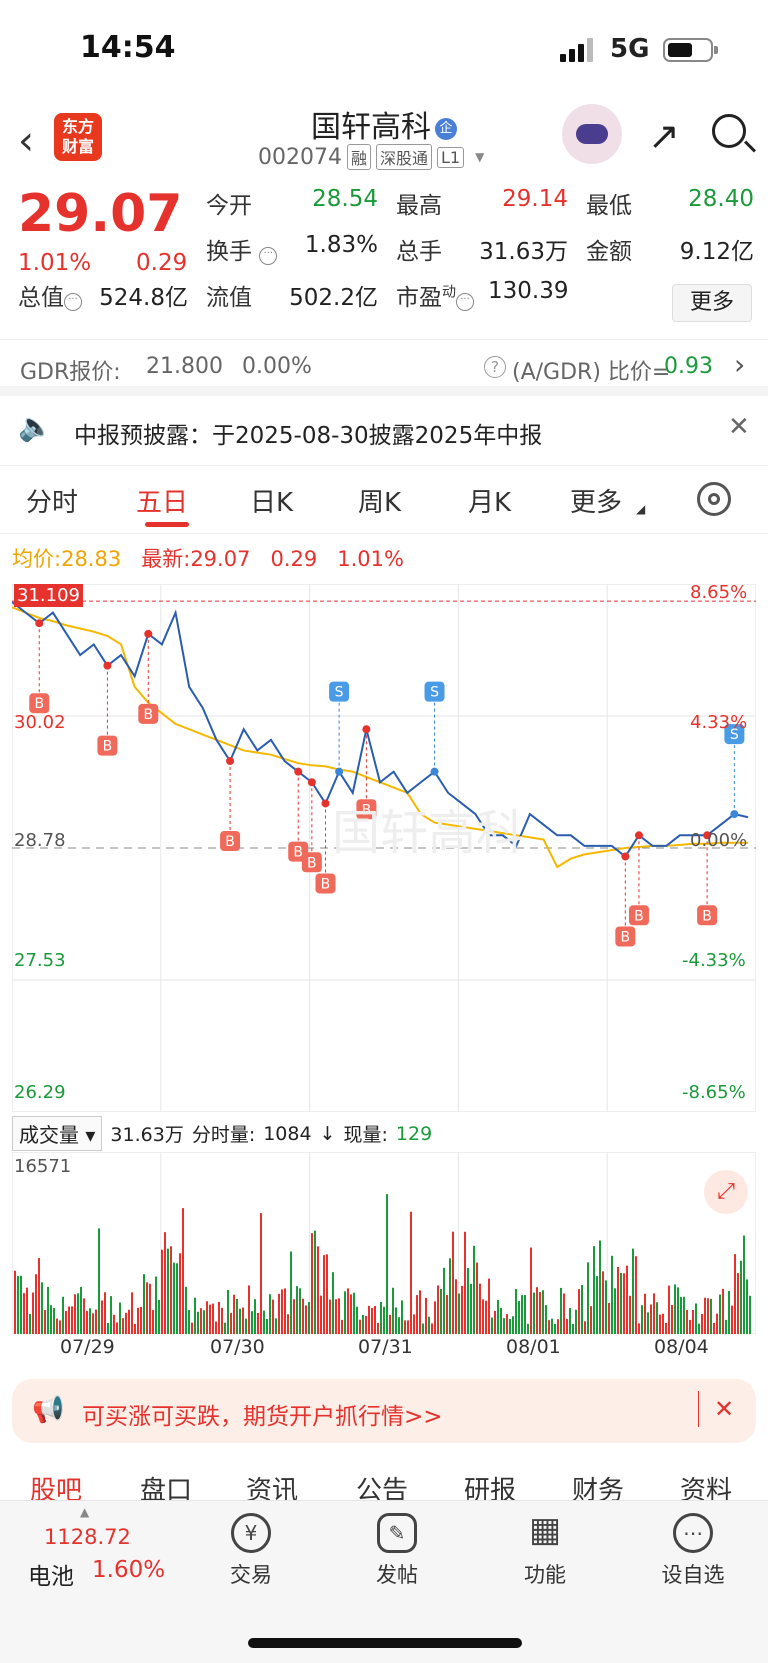  I want to click on price-tick-4: 27.53, so click(40, 960).